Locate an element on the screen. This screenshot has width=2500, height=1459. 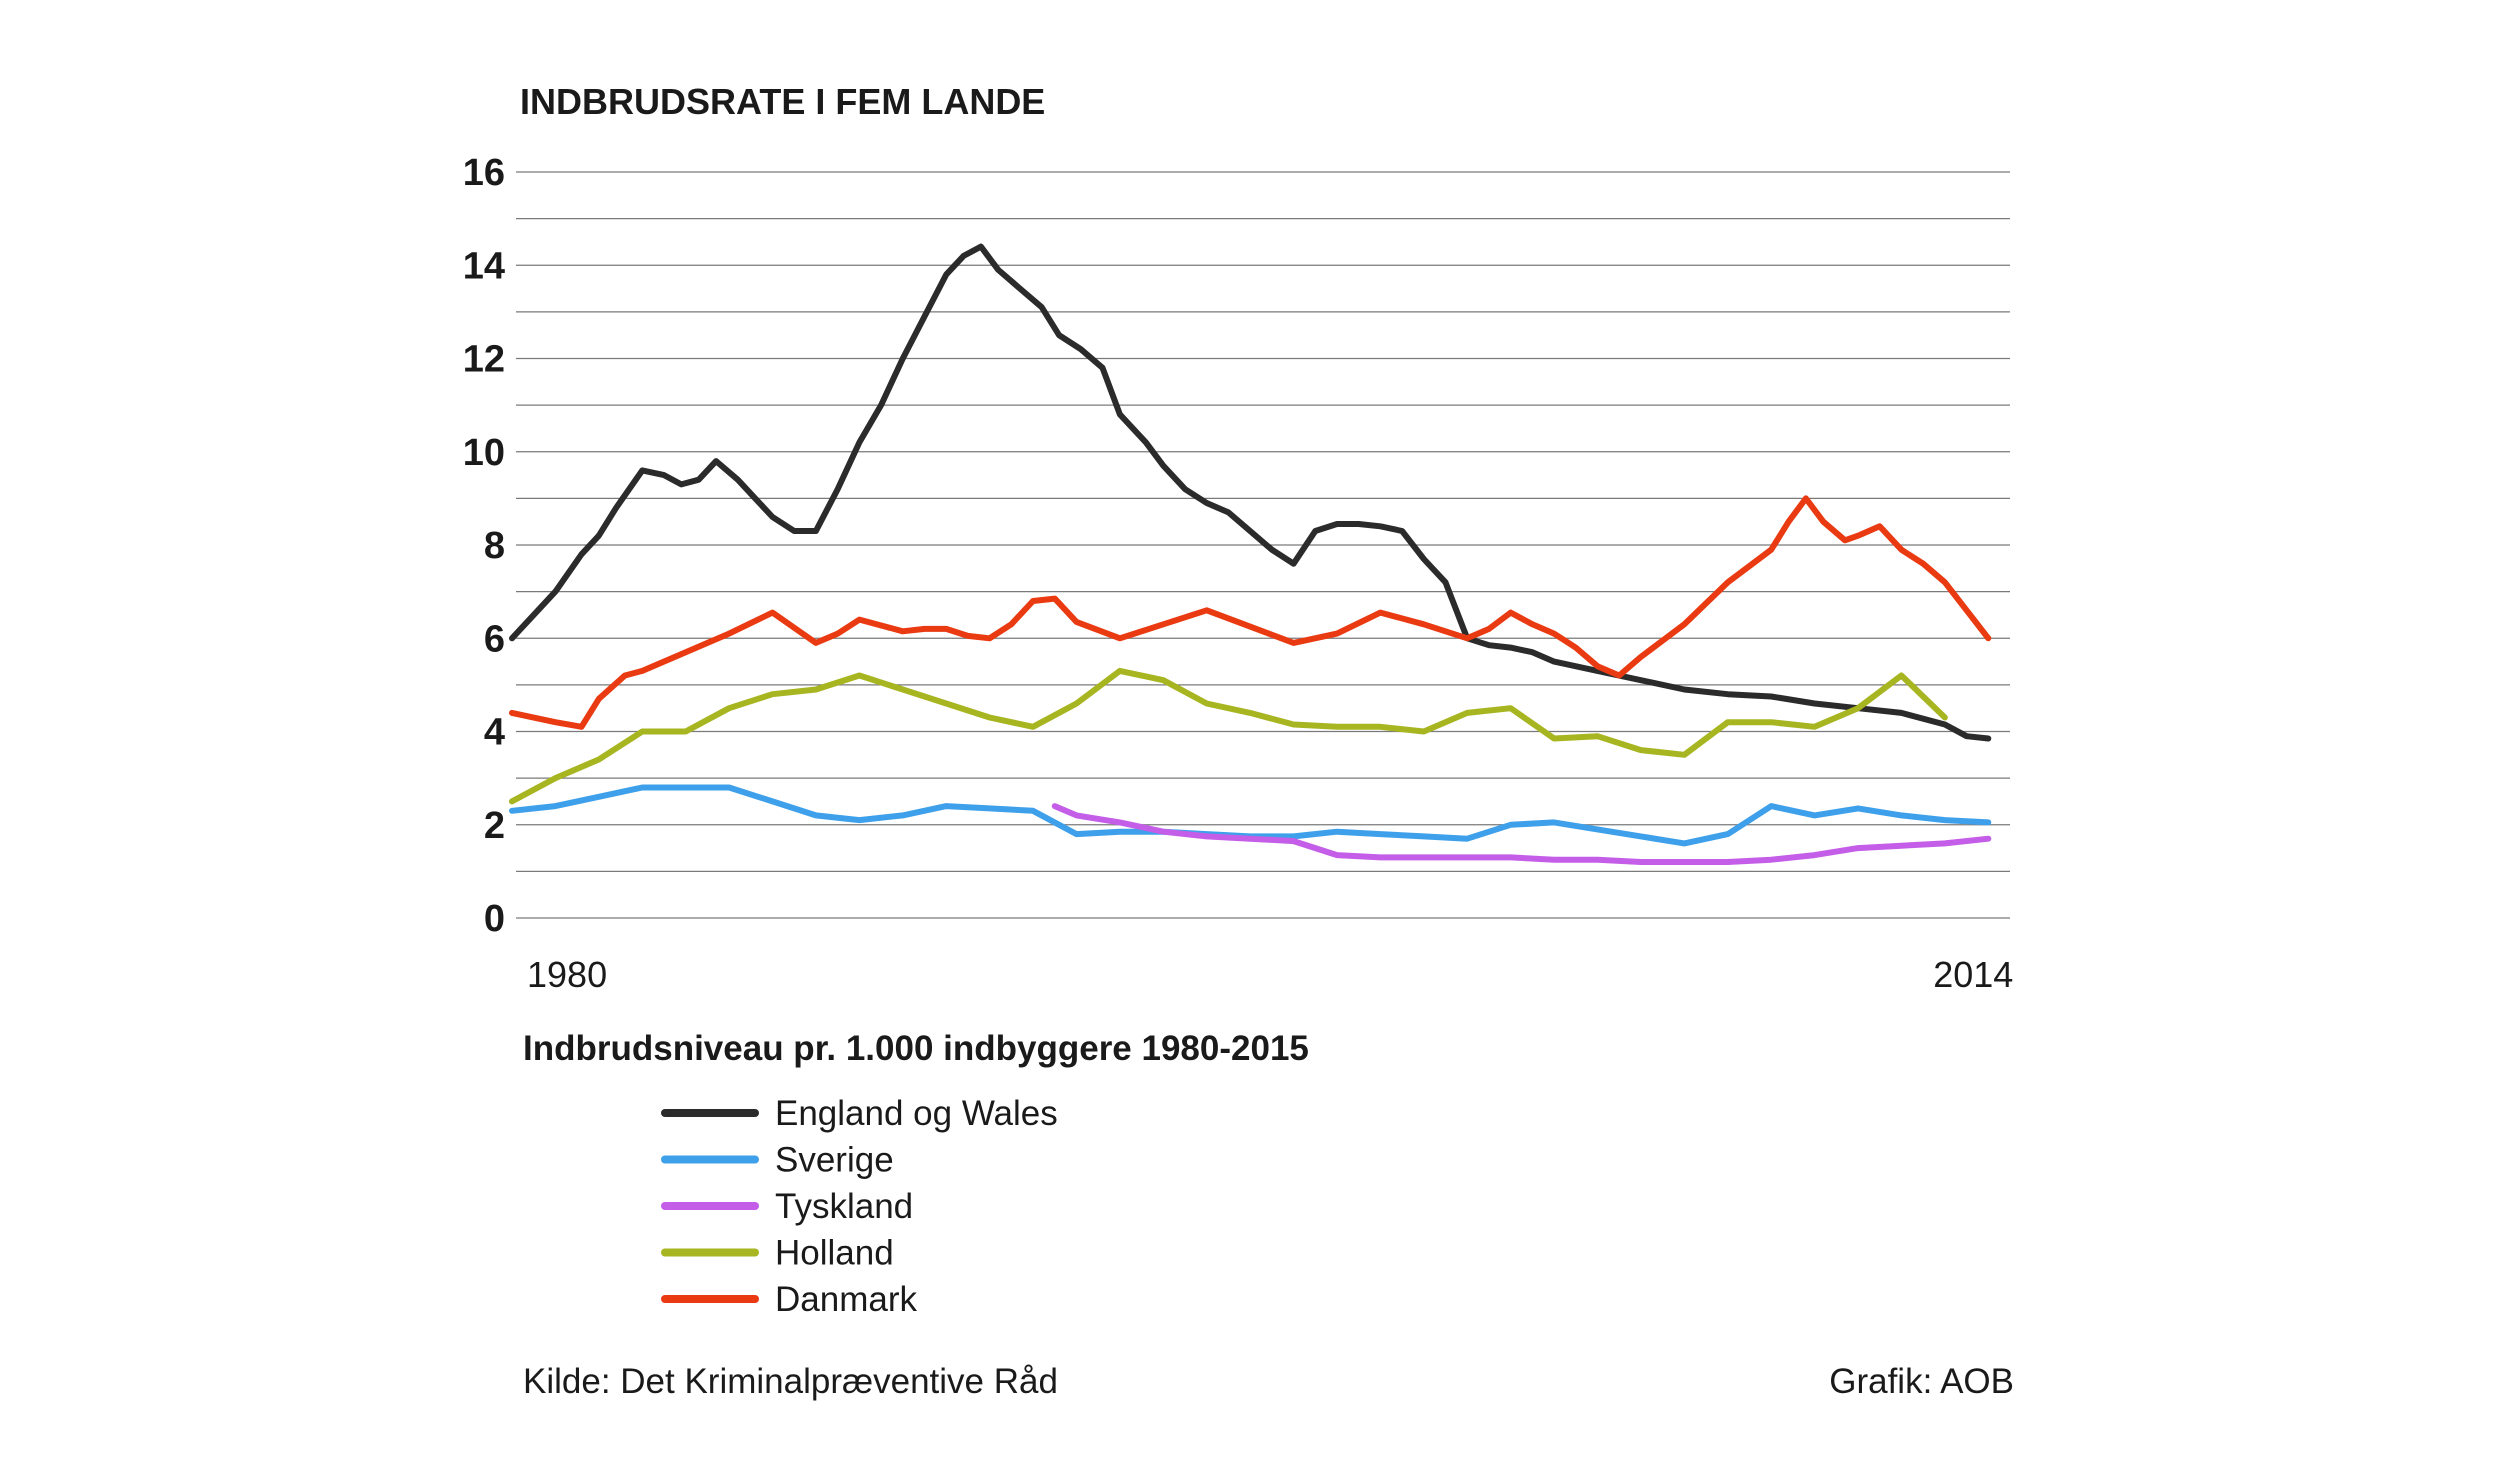
x-axis-tick-labels: 1980 2014 is located at coordinates (1270, 974).